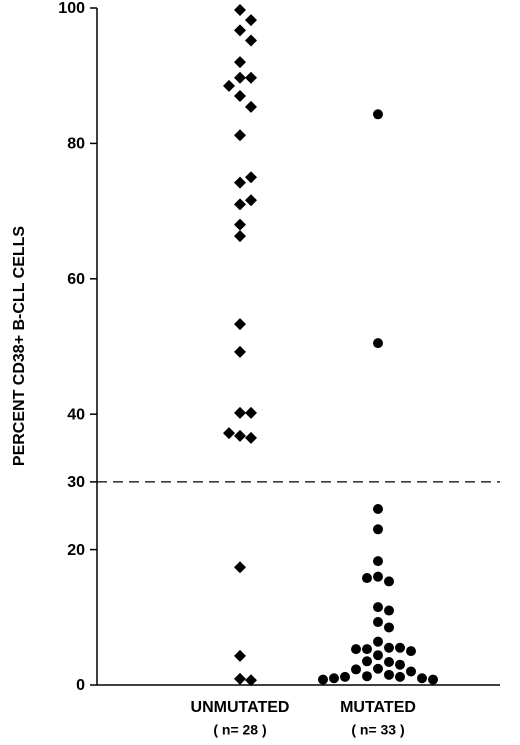 The height and width of the screenshot is (745, 520). What do you see at coordinates (80, 685) in the screenshot?
I see `y-tick-label: 0` at bounding box center [80, 685].